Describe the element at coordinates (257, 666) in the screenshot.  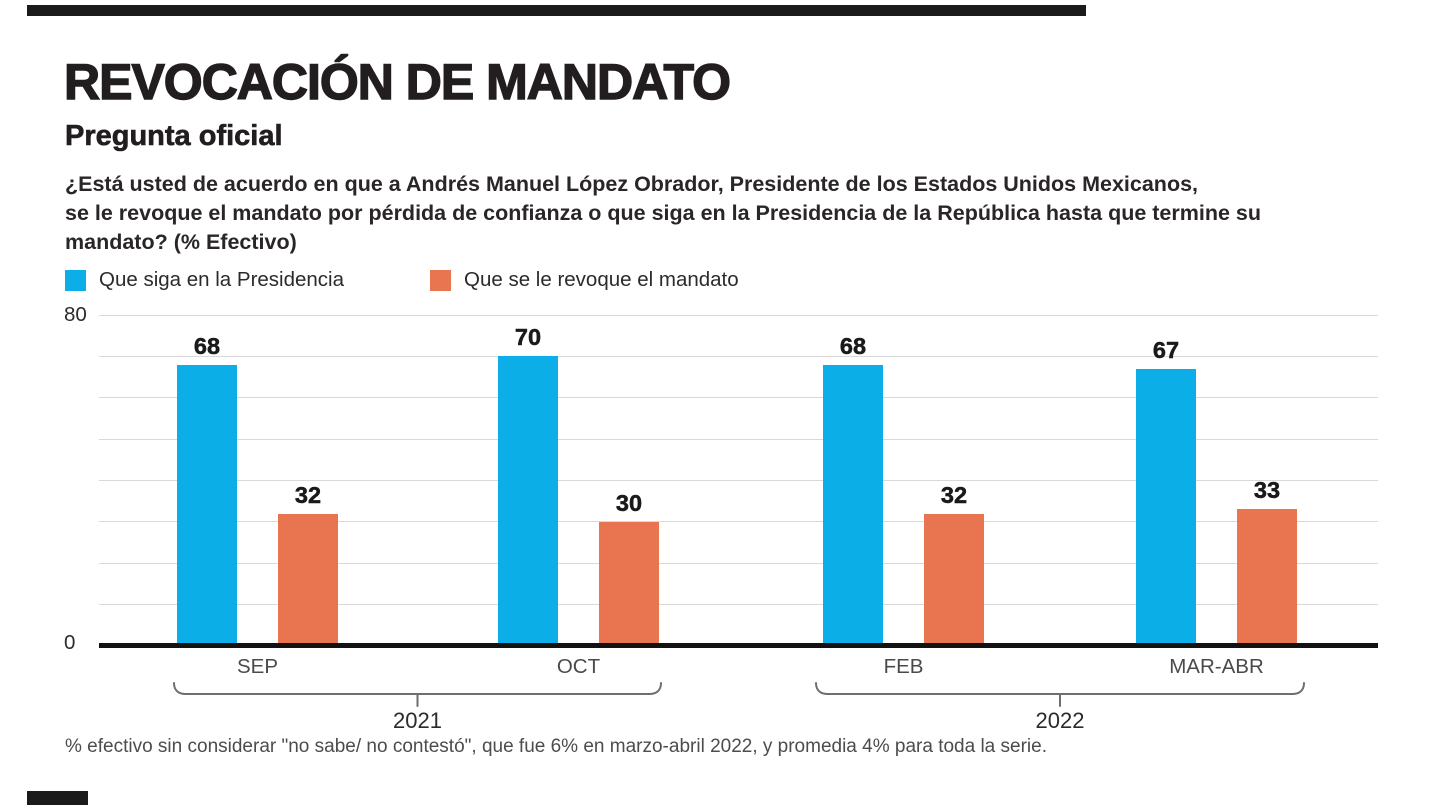
I see `x-axis-label-sep: SEP` at that location.